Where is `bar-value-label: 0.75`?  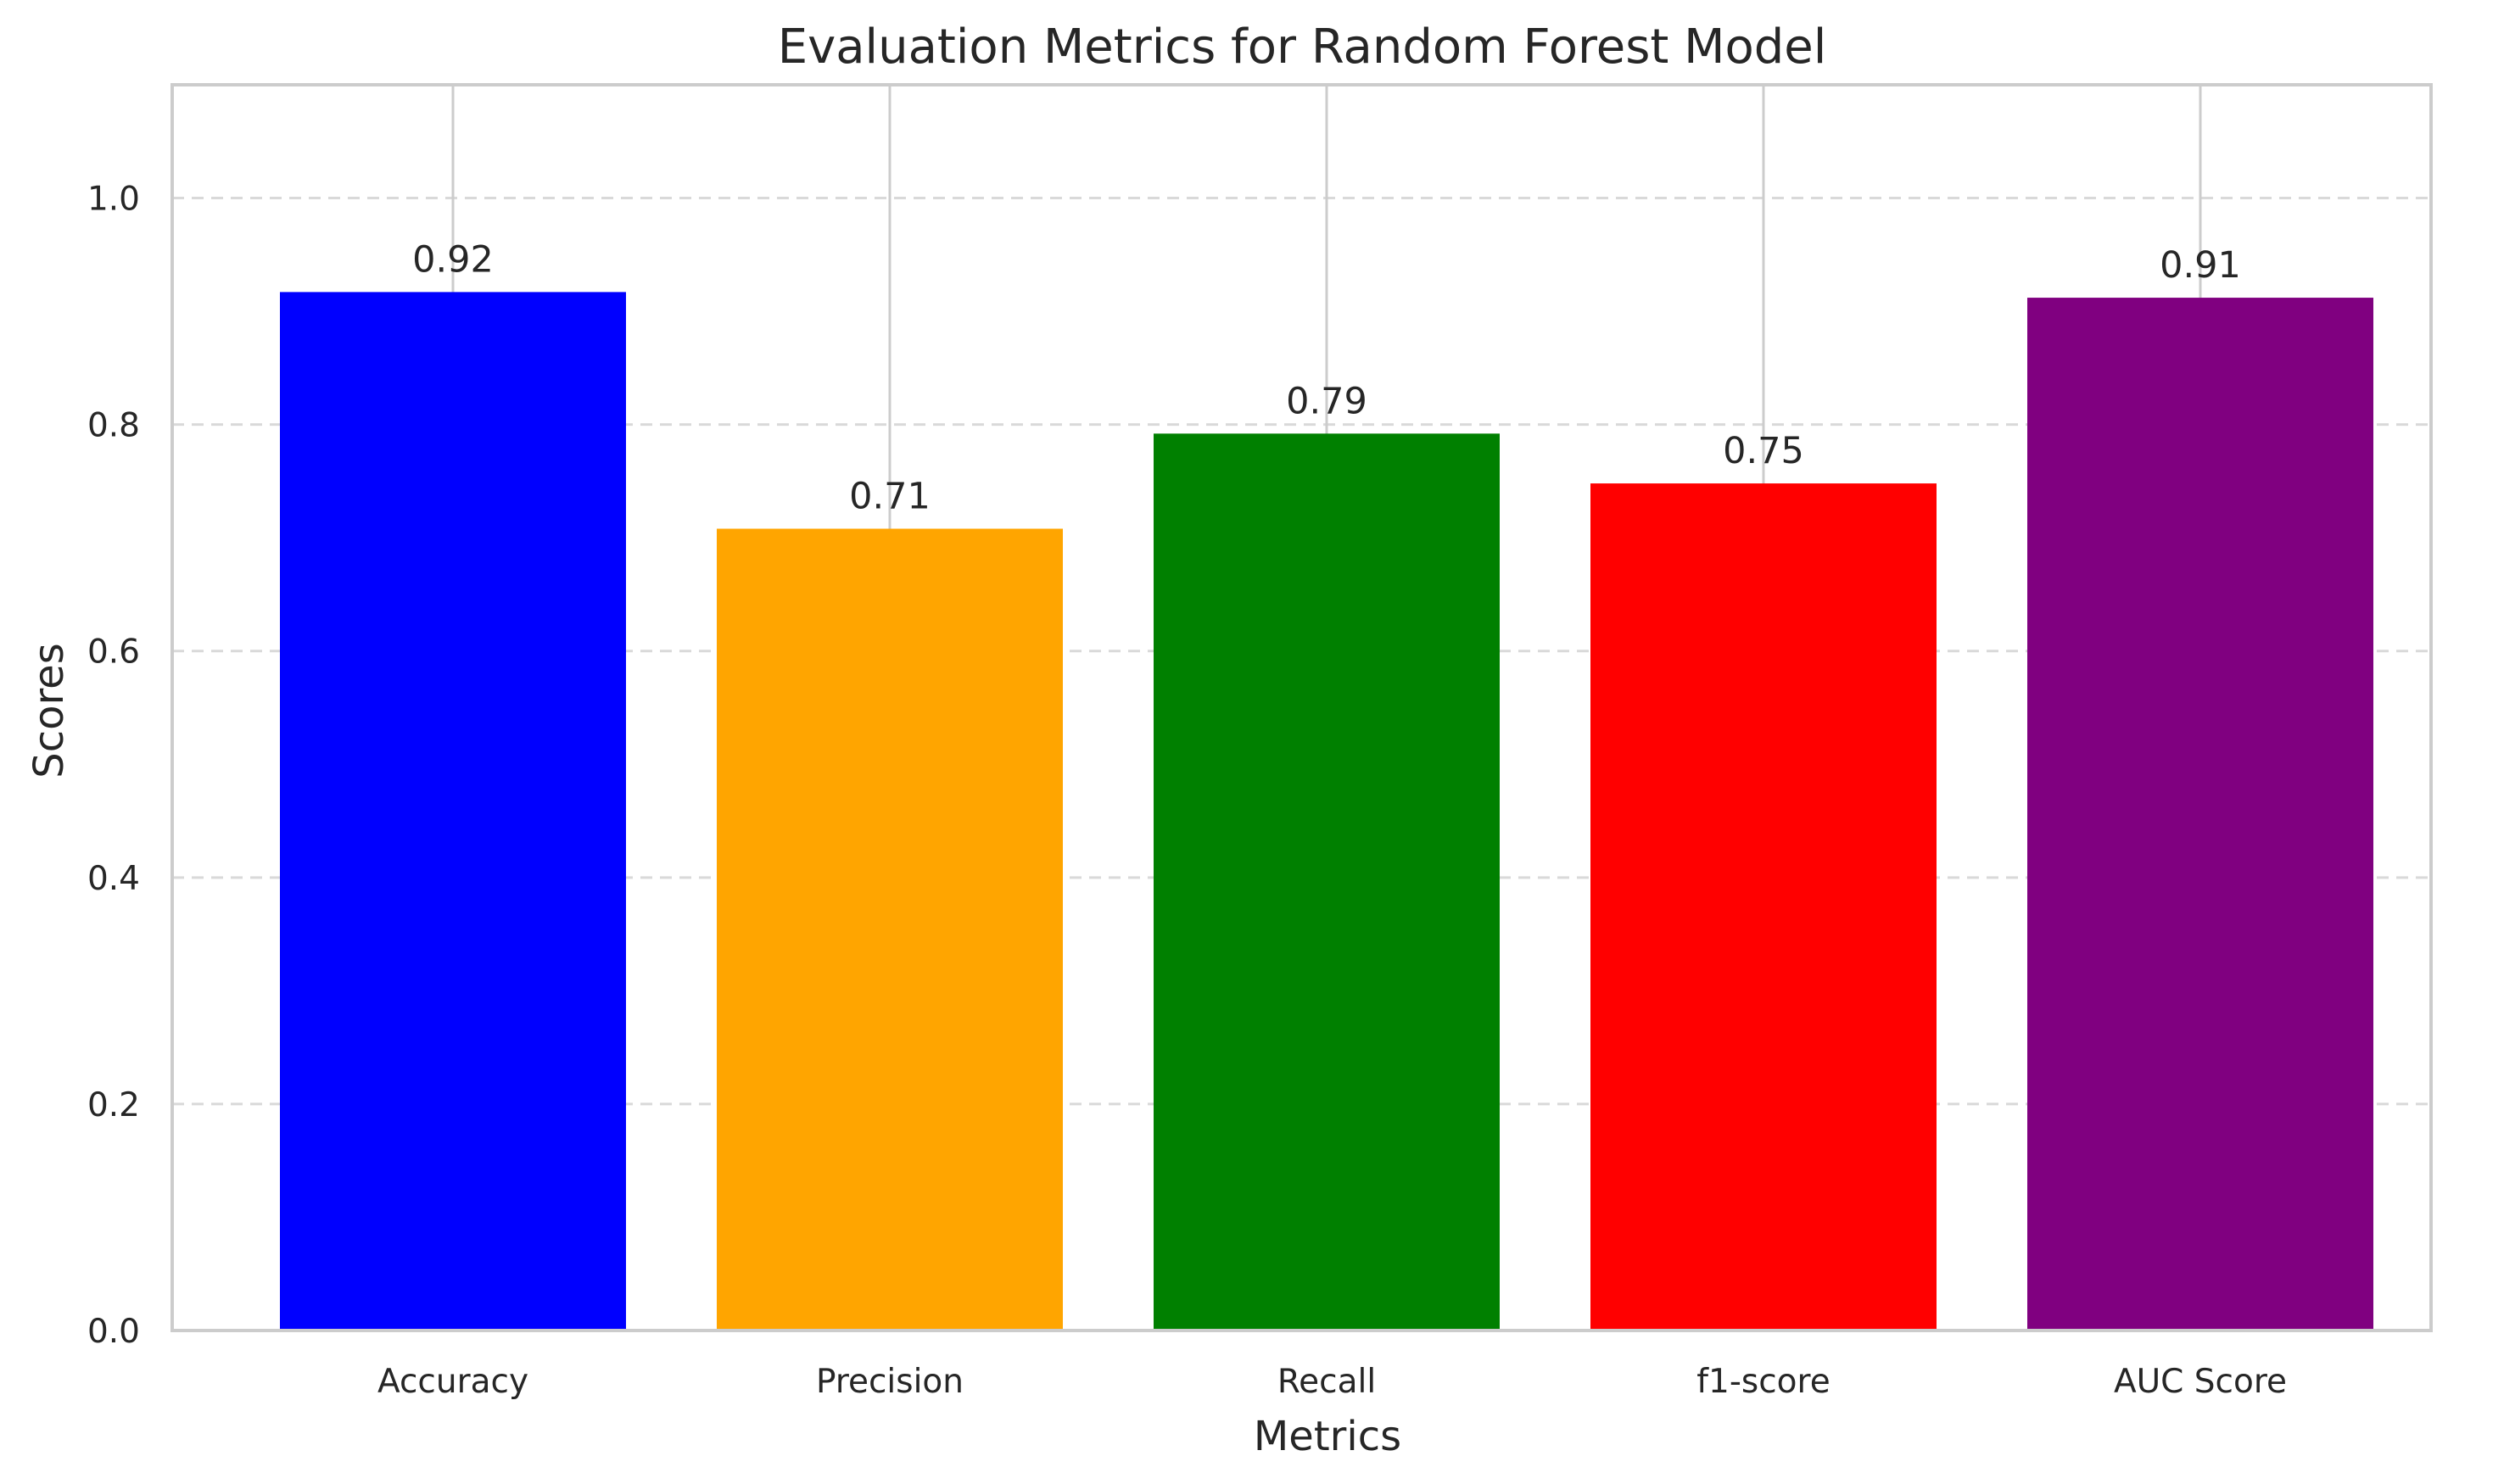
bar-value-label: 0.75 is located at coordinates (1764, 451).